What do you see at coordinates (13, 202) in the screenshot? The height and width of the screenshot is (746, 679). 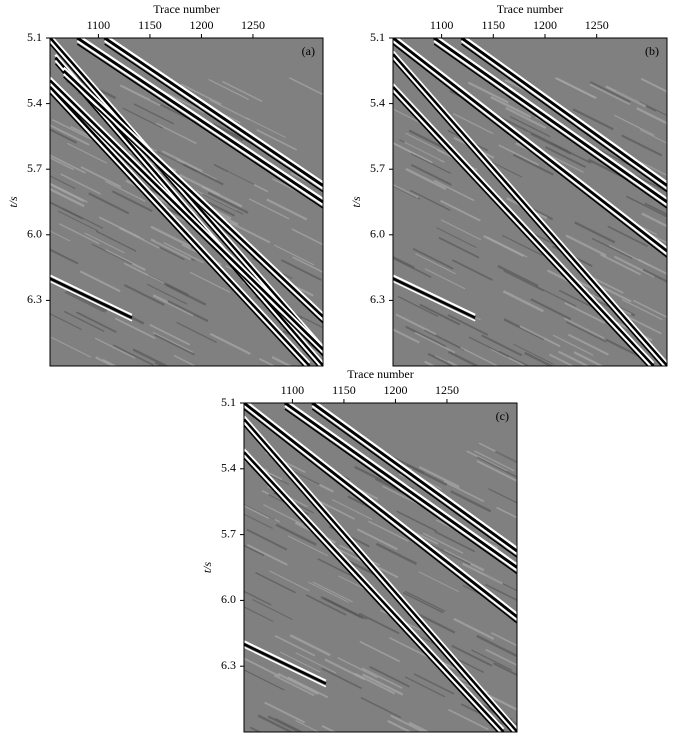 I see `y-axis-label: t/s` at bounding box center [13, 202].